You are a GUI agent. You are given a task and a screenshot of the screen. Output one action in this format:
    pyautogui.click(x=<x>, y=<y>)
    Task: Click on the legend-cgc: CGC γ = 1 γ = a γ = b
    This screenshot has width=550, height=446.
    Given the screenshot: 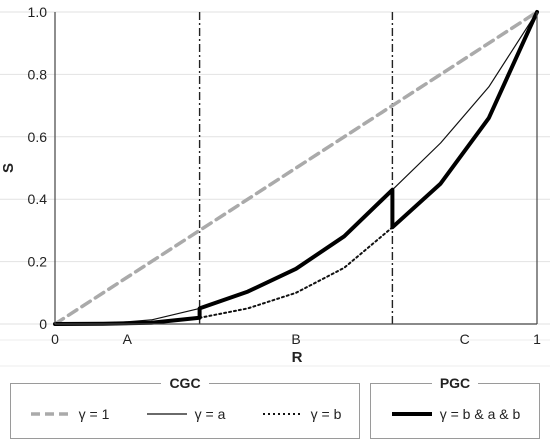 What is the action you would take?
    pyautogui.click(x=185, y=407)
    